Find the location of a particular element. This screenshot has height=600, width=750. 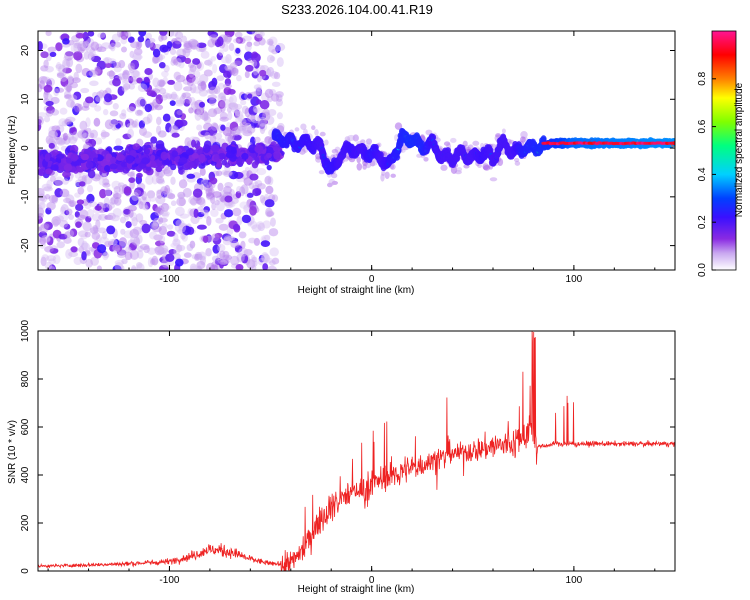

spectrogram-ytick-label-4: 20 is located at coordinates (25, 51).